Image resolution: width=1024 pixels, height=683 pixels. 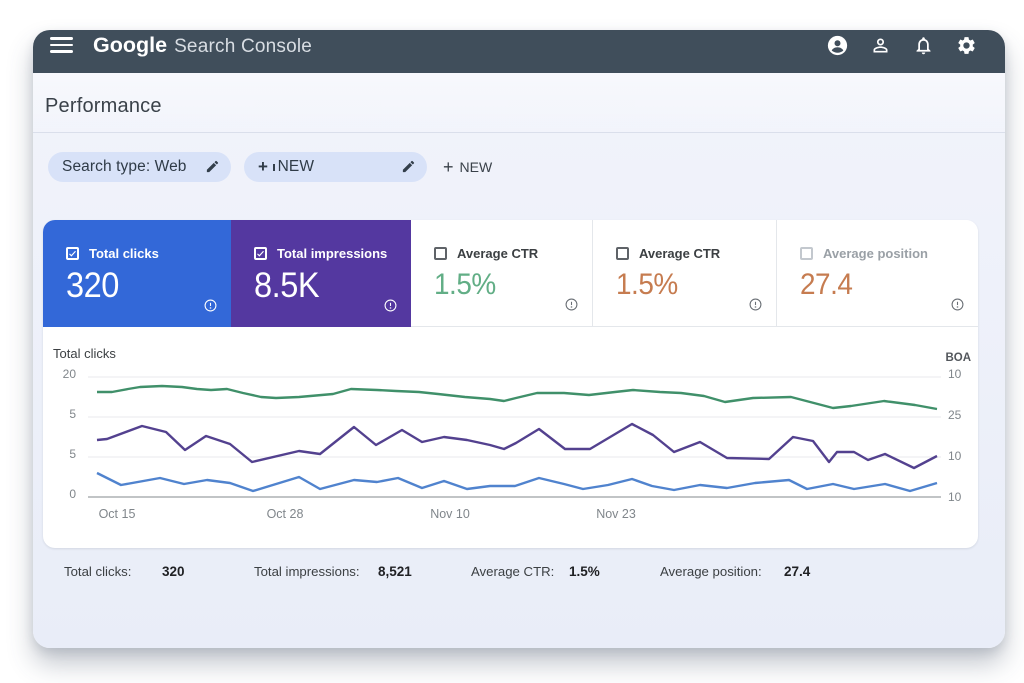 What do you see at coordinates (72, 494) in the screenshot?
I see `svg-text: 0` at bounding box center [72, 494].